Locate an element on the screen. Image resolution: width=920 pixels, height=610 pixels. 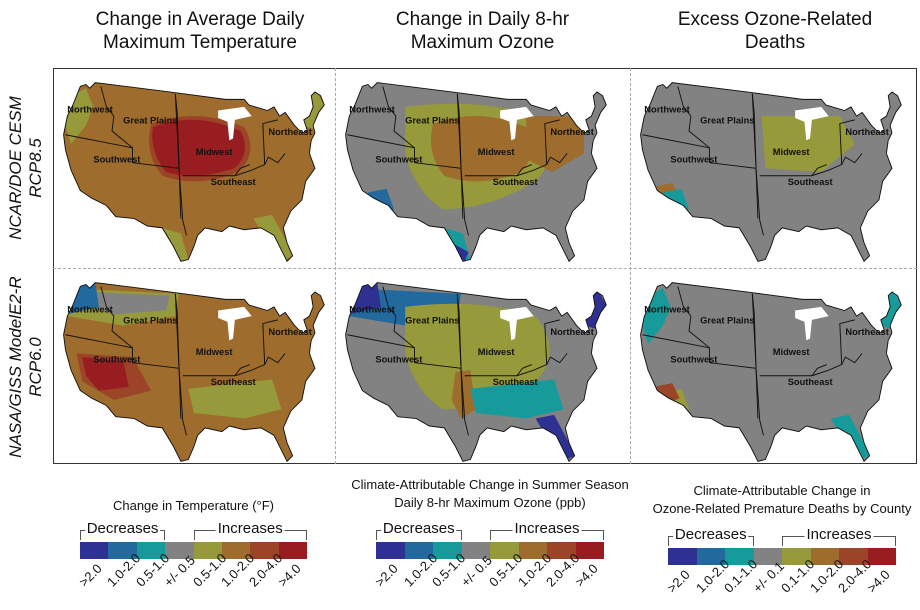
map-base-fill is located at coordinates (771, 372).